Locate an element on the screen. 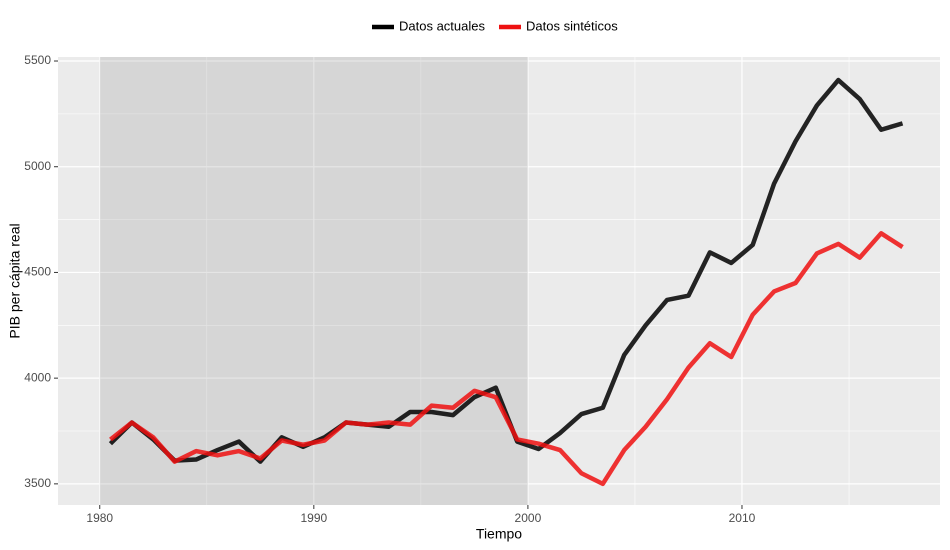  legend-label: Datos actuales is located at coordinates (442, 25).